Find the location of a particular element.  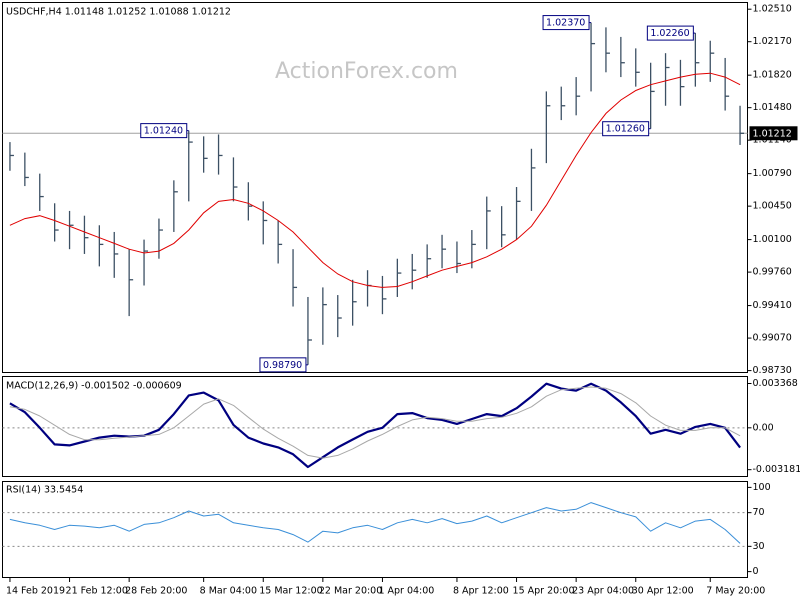

y-tick-label: 30 is located at coordinates (759, 546).